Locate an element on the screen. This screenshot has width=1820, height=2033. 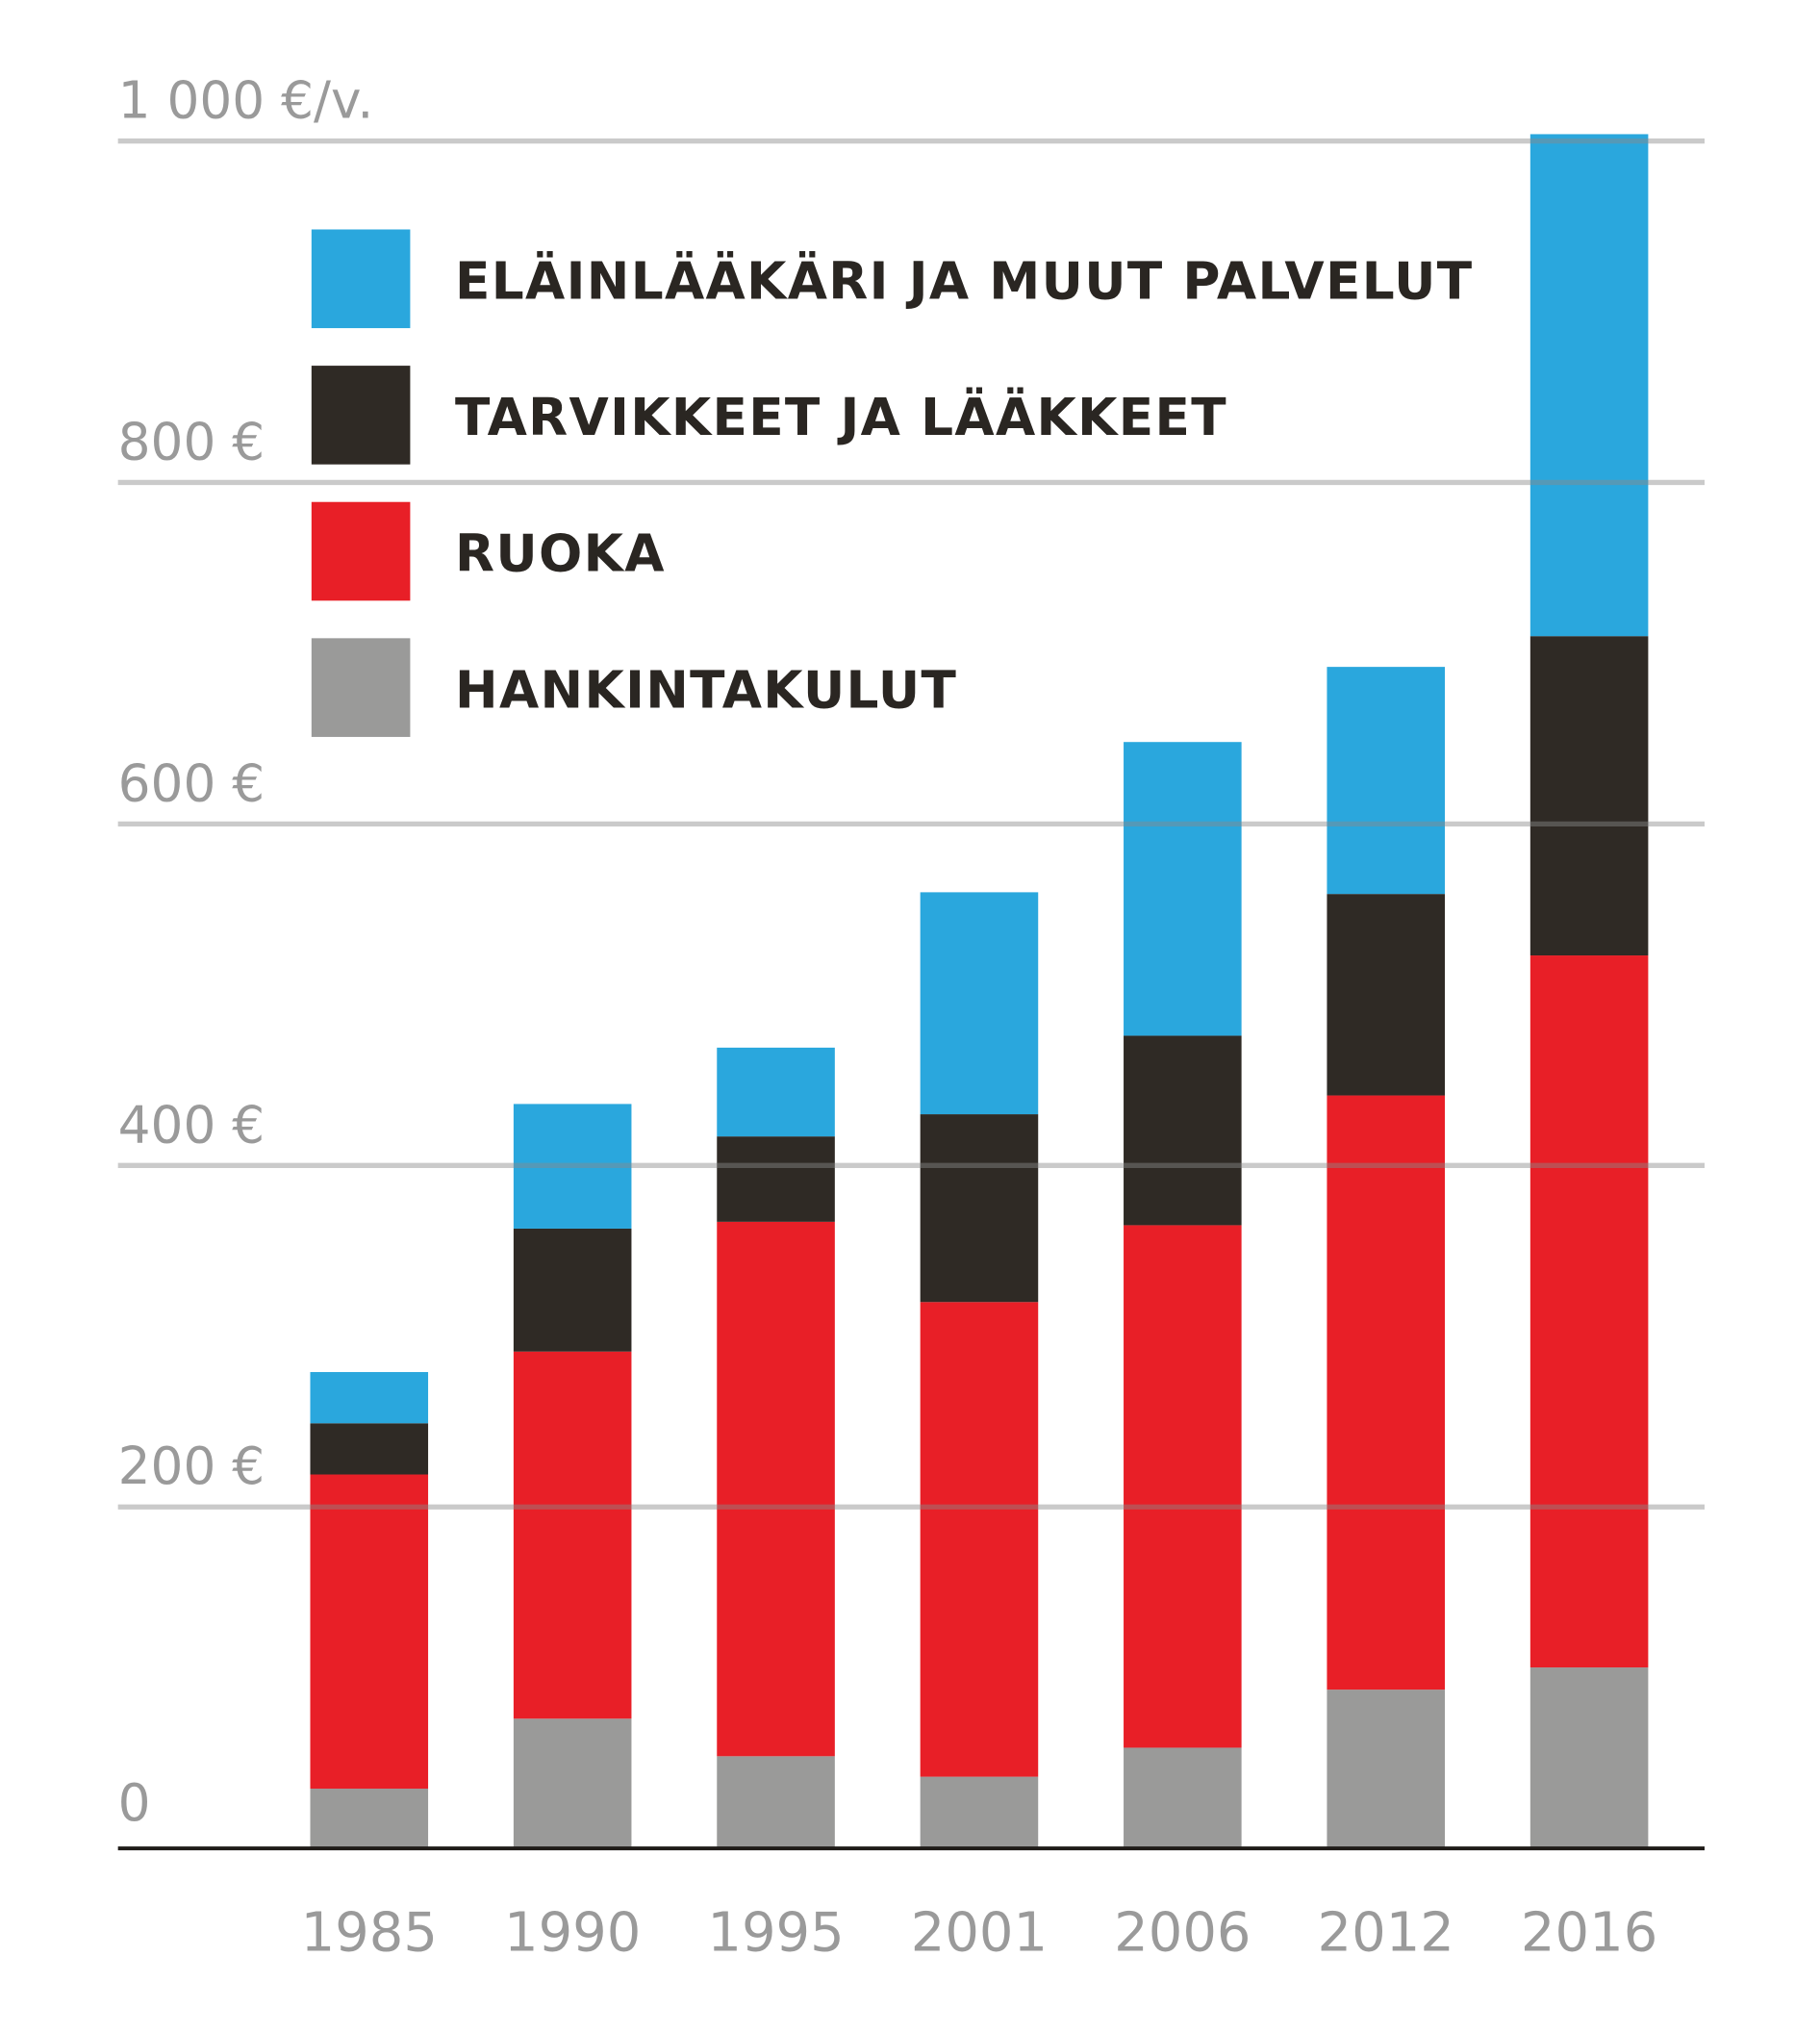
y-tick-labels: 0 200 € 400 € 600 € 800 € 1 000 €/v. is located at coordinates (246, 952).